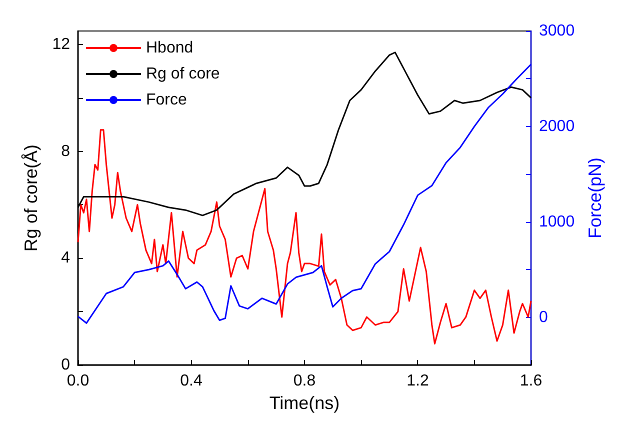  I want to click on x-tick-label: 1.6, so click(531, 381).